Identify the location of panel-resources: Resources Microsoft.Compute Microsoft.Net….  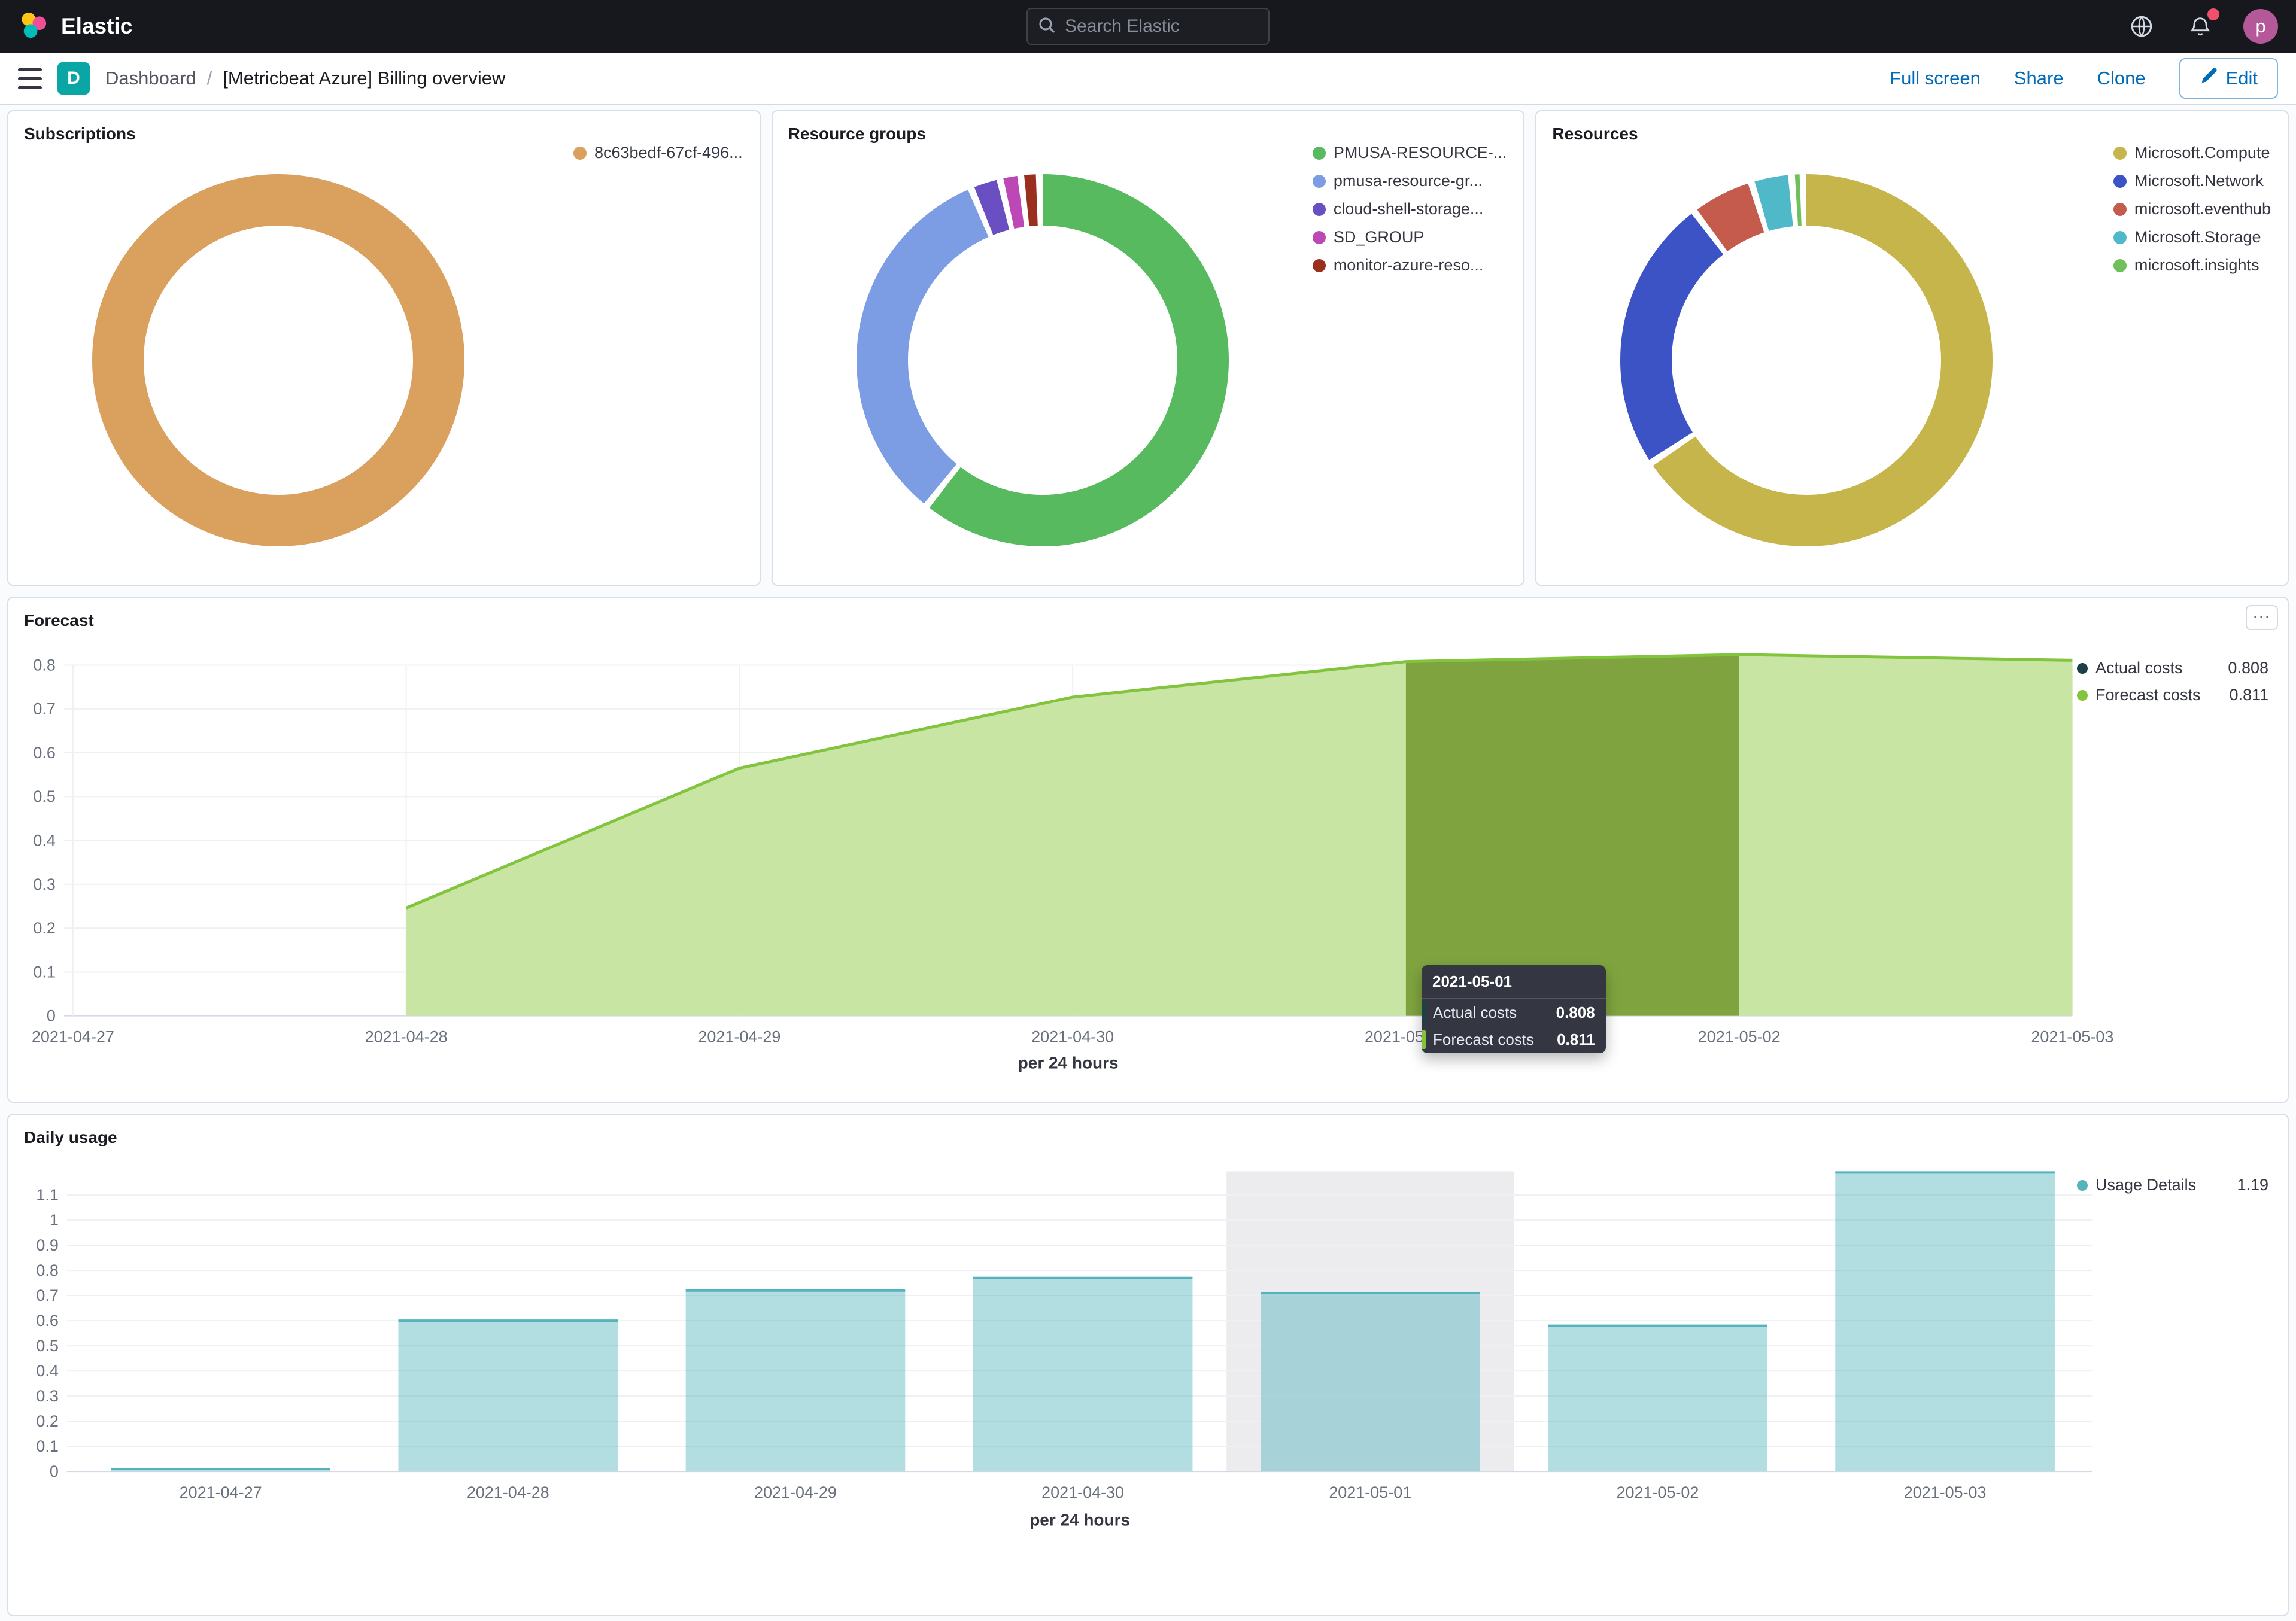
(1912, 348).